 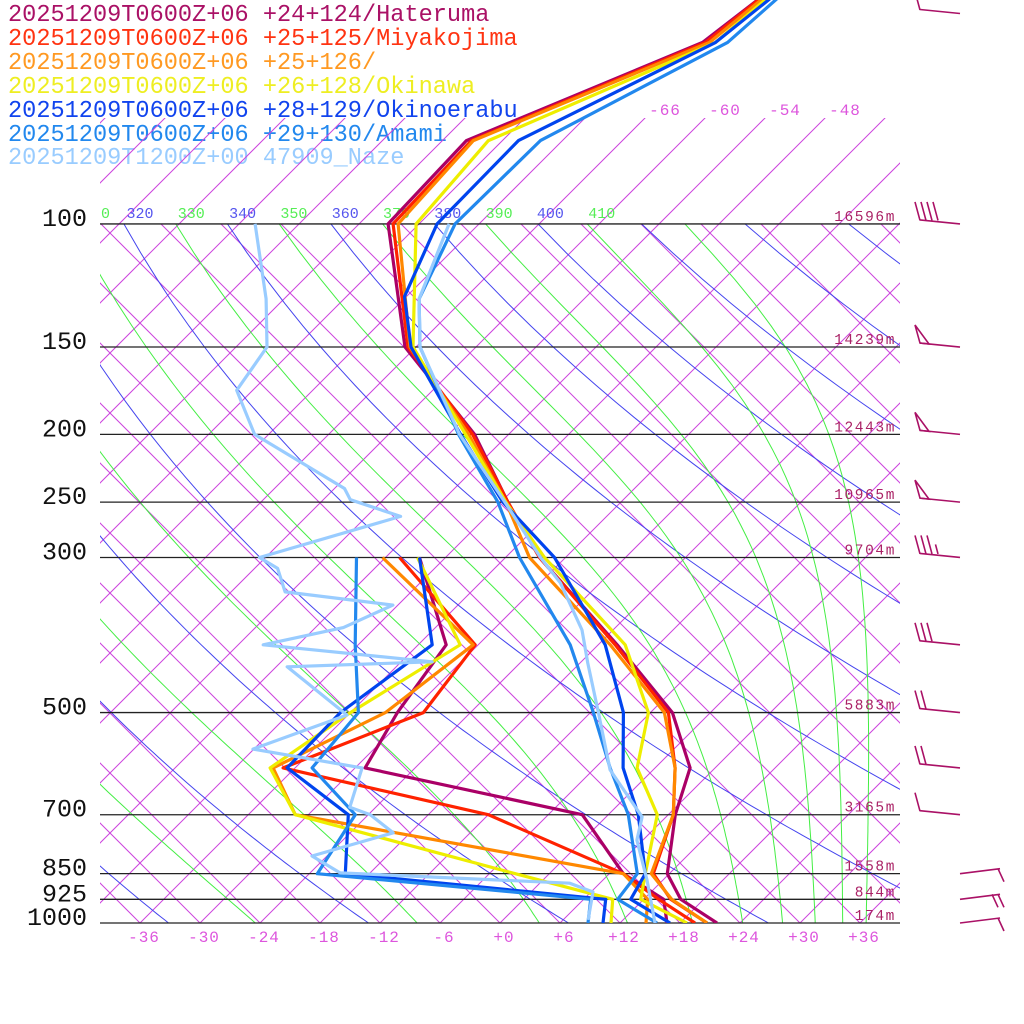 I want to click on pressure-label: 700, so click(x=64, y=810).